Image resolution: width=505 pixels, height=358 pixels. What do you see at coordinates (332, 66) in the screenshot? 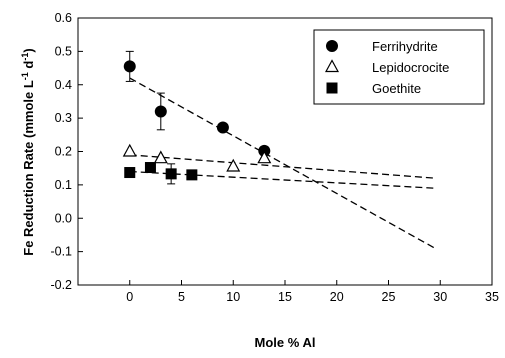
I see `legend-marker-lepidocrocite` at bounding box center [332, 66].